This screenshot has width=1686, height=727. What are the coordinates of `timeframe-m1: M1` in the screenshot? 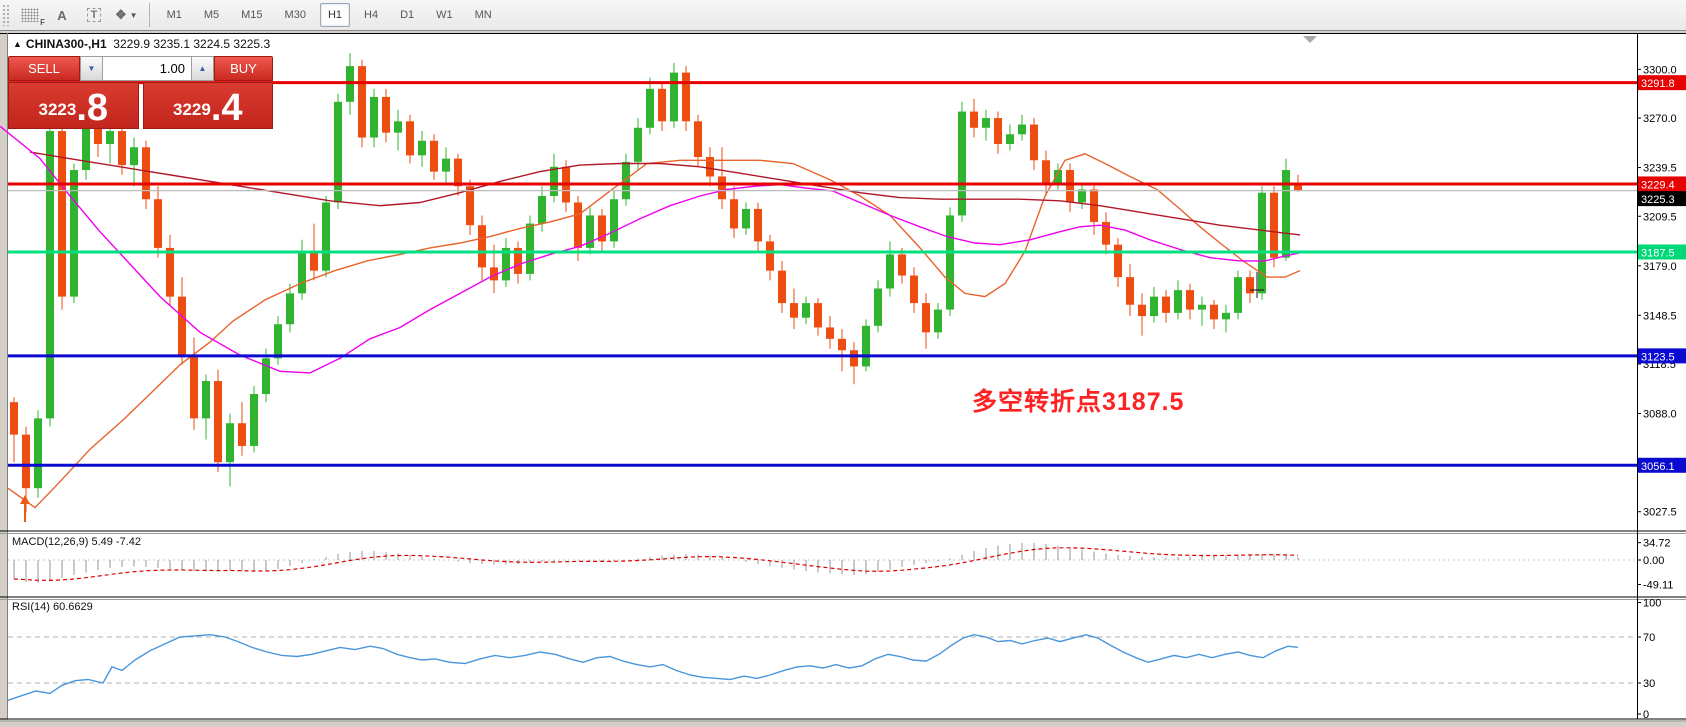 It's located at (174, 15).